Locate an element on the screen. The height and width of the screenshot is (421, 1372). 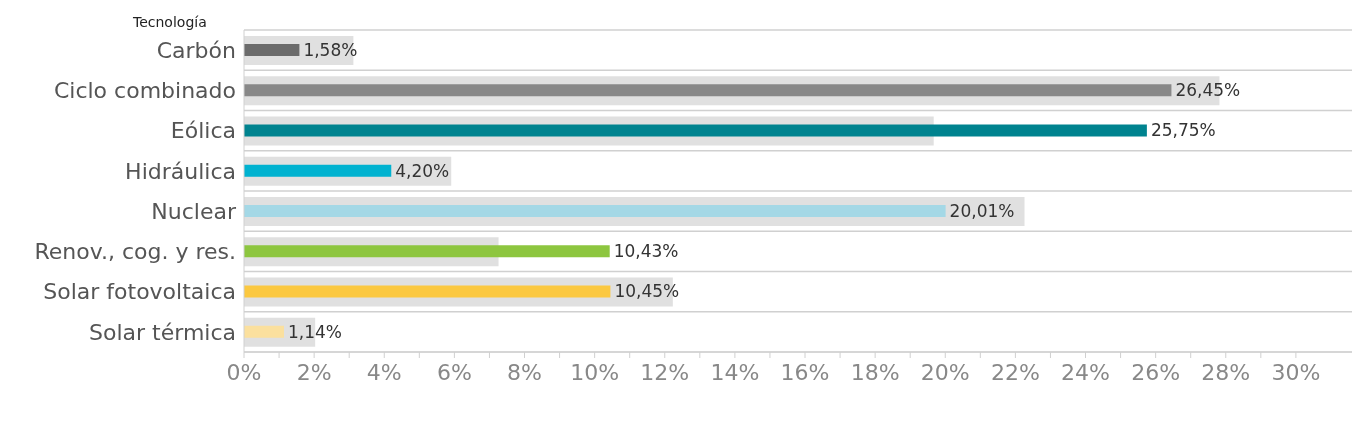
x-tick-label: 22% is located at coordinates (1015, 372).